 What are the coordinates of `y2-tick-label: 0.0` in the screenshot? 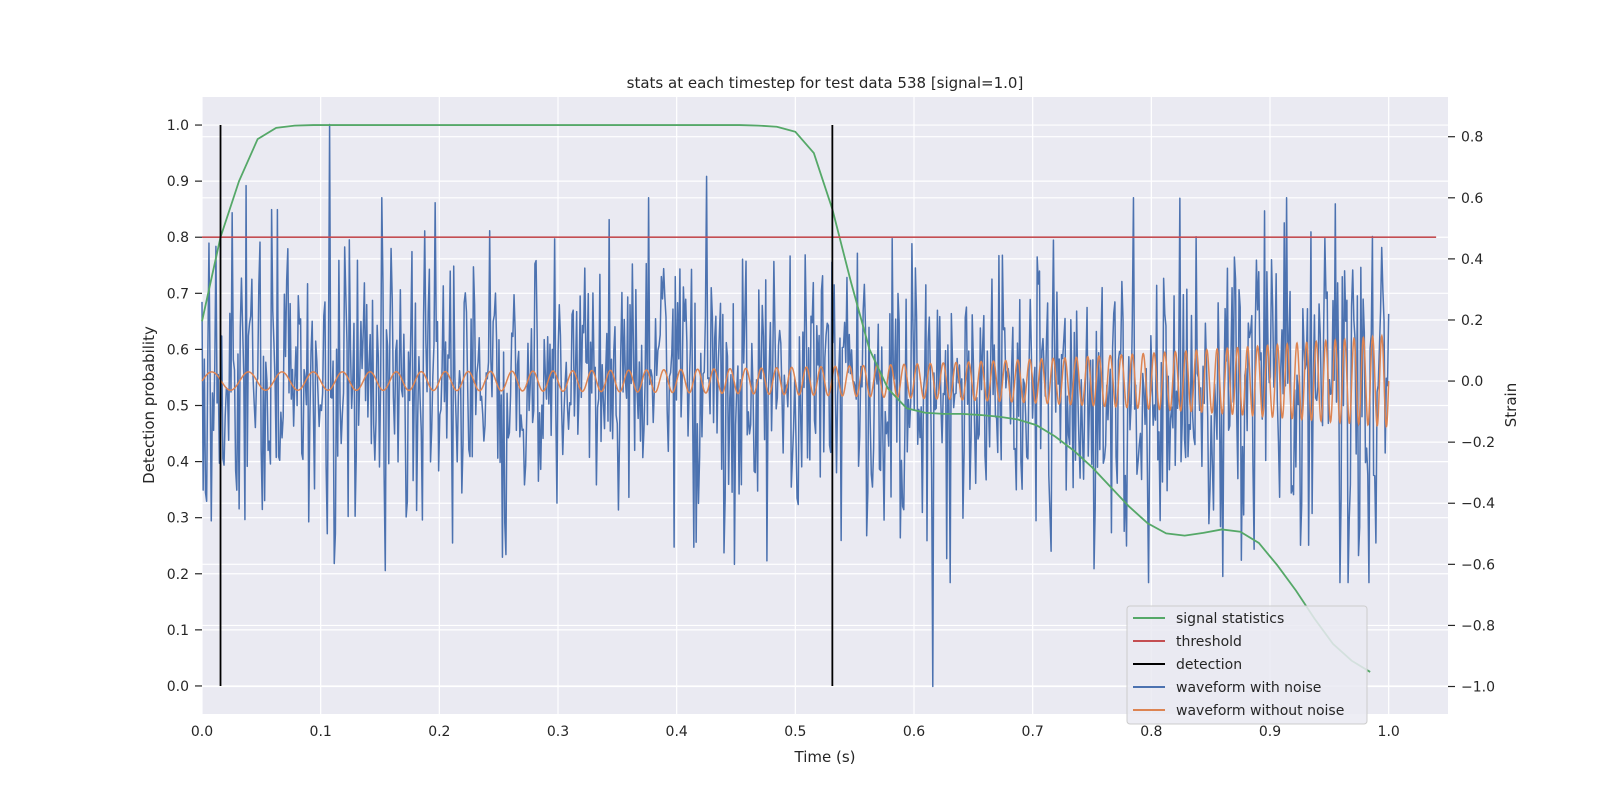 It's located at (1472, 382).